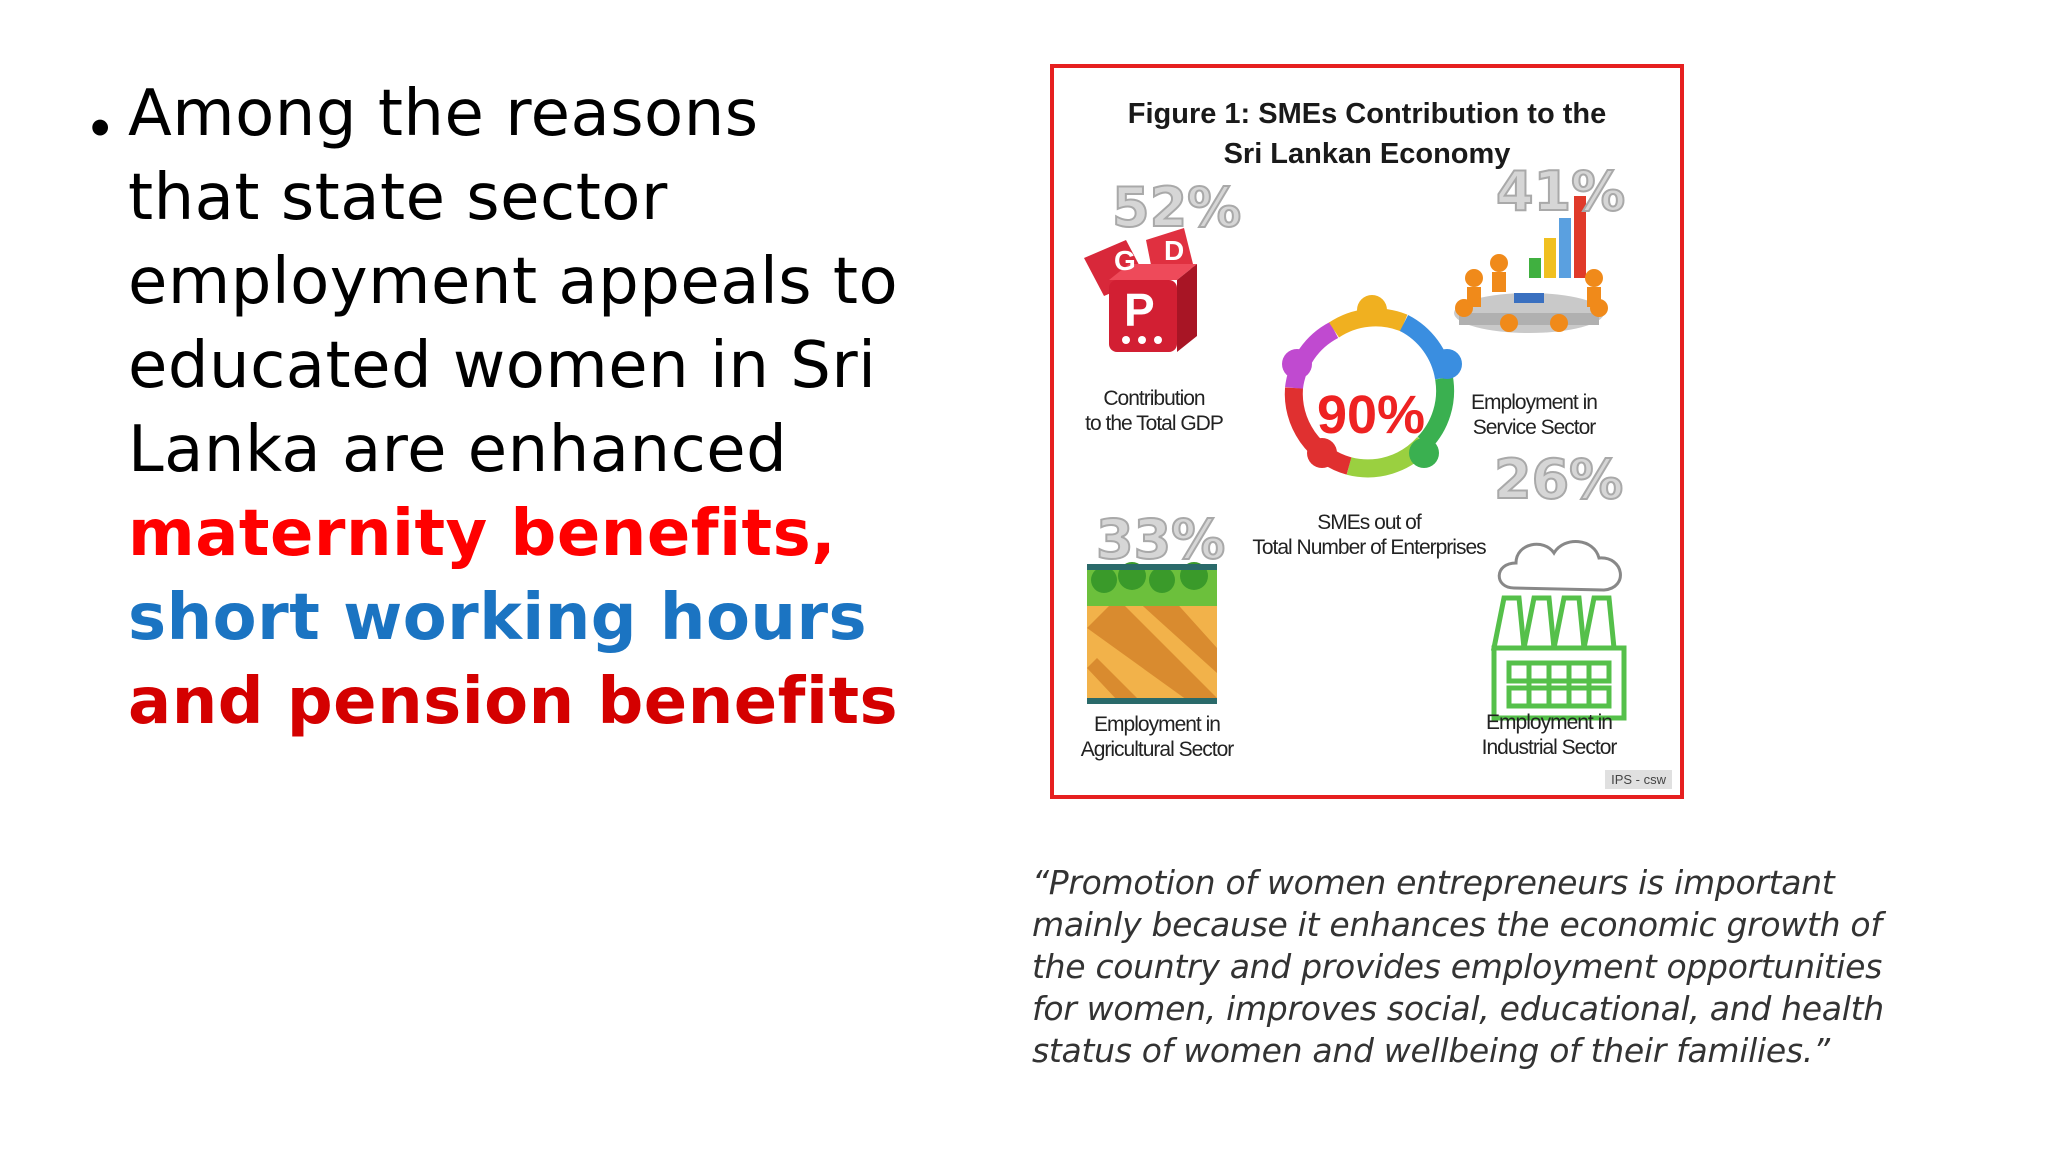 This screenshot has width=2048, height=1152. I want to click on dice-letter-p: P, so click(1139, 310).